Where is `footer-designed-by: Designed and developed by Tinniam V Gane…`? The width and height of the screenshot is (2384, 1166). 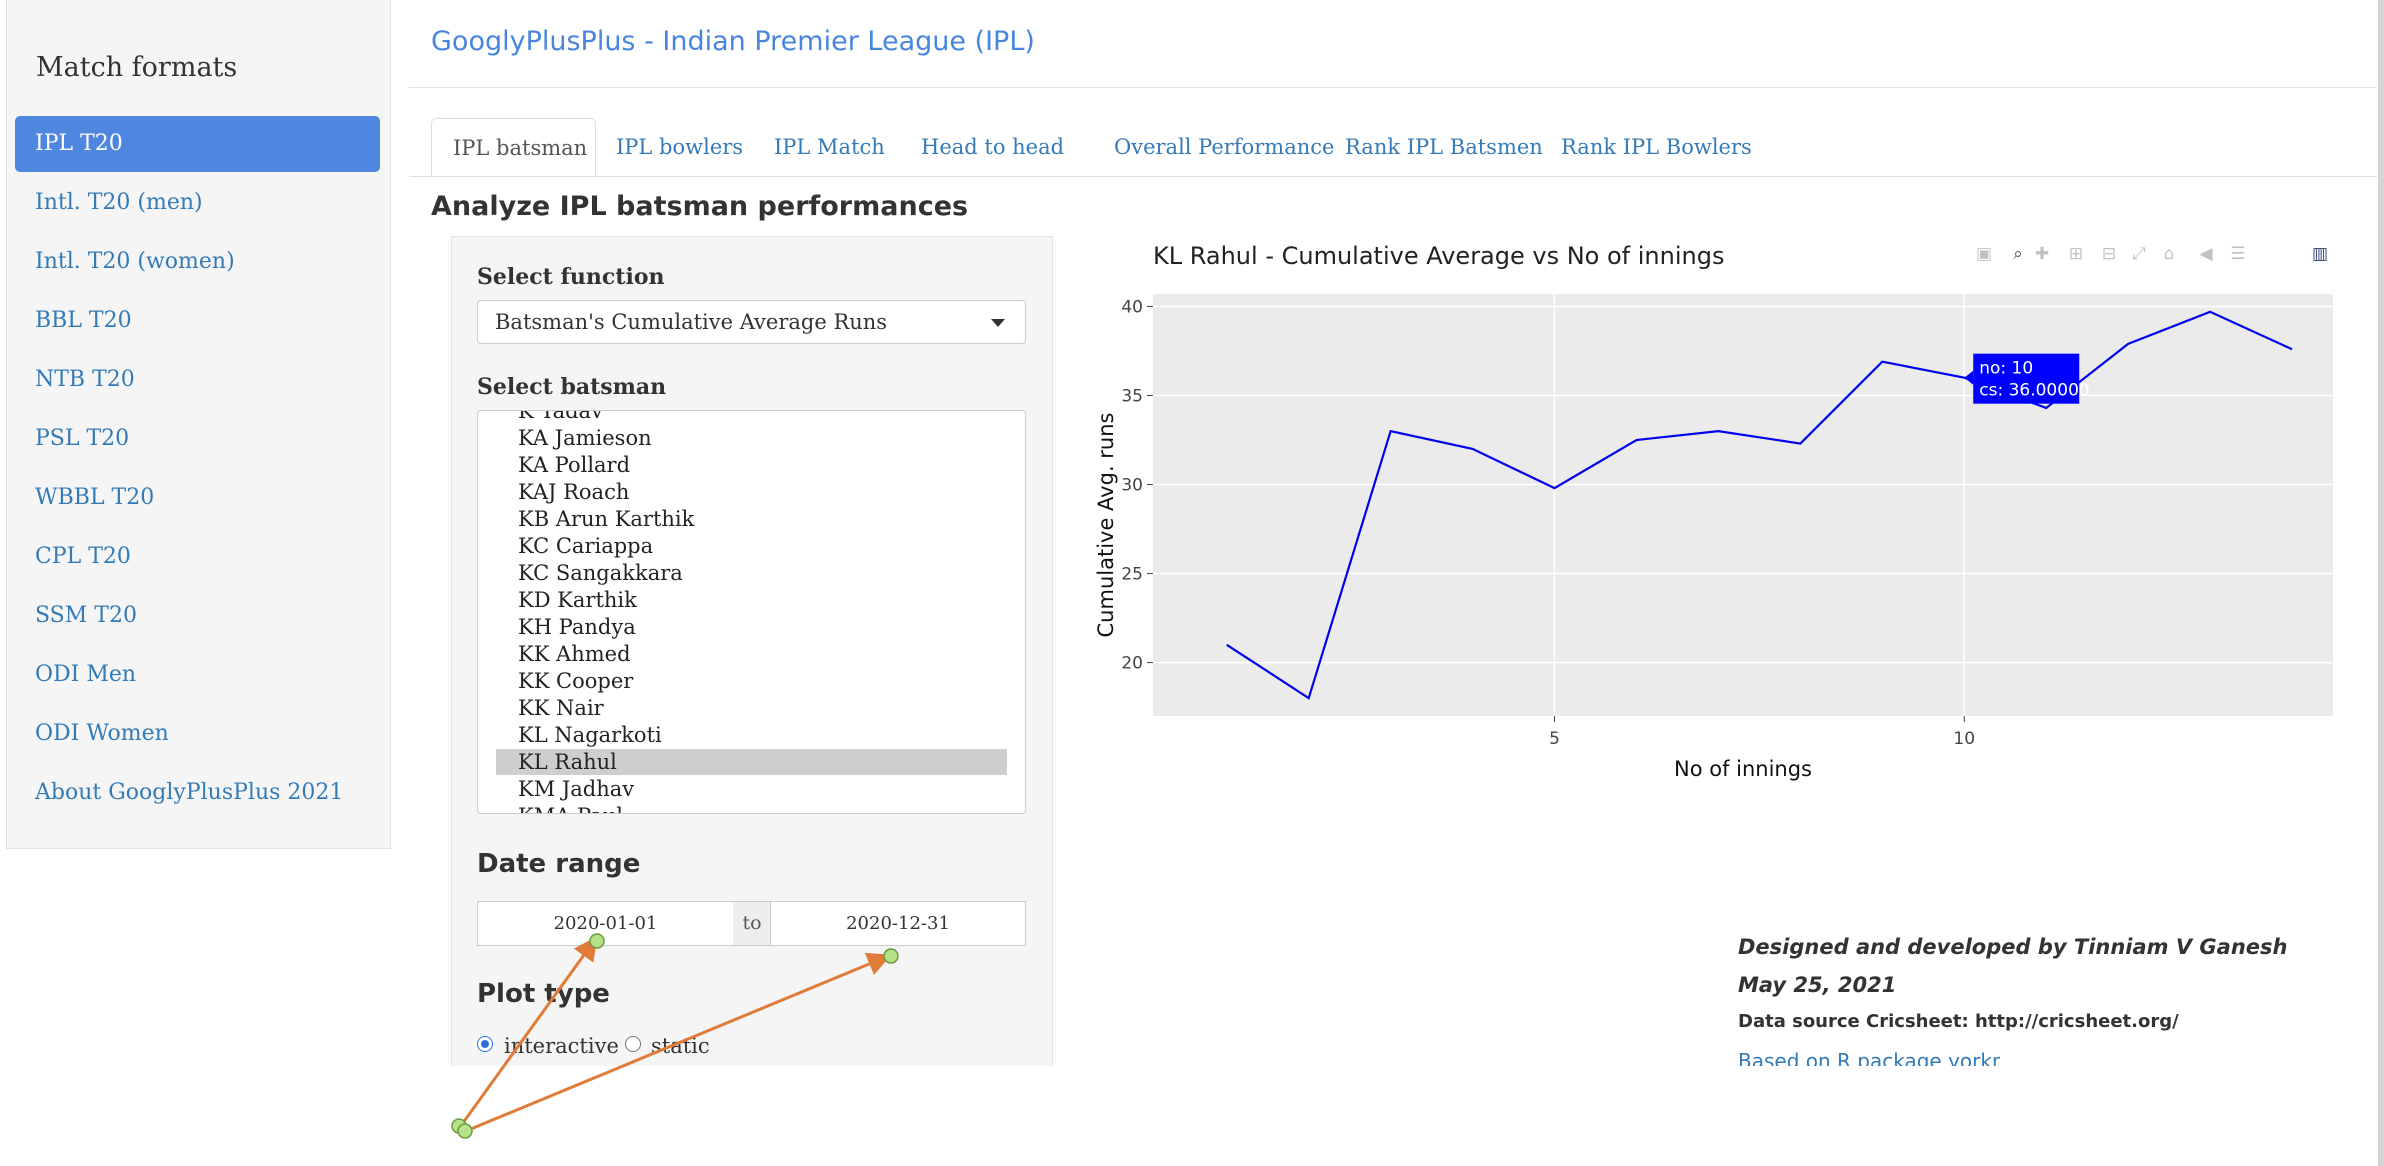 footer-designed-by: Designed and developed by Tinniam V Gane… is located at coordinates (2013, 947).